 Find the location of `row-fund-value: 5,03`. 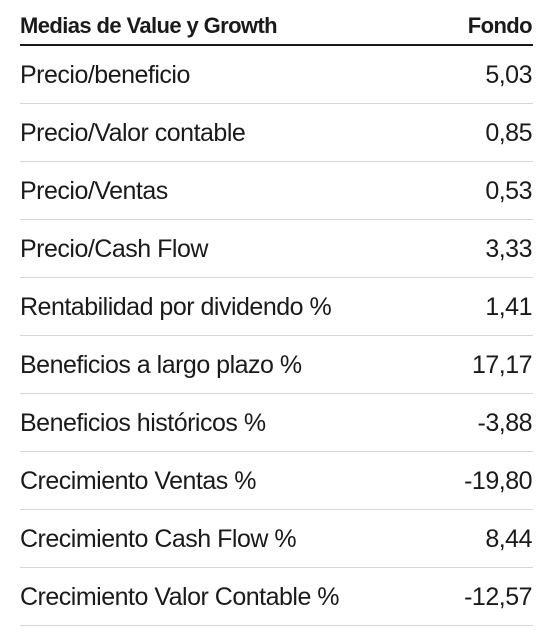

row-fund-value: 5,03 is located at coordinates (508, 75).